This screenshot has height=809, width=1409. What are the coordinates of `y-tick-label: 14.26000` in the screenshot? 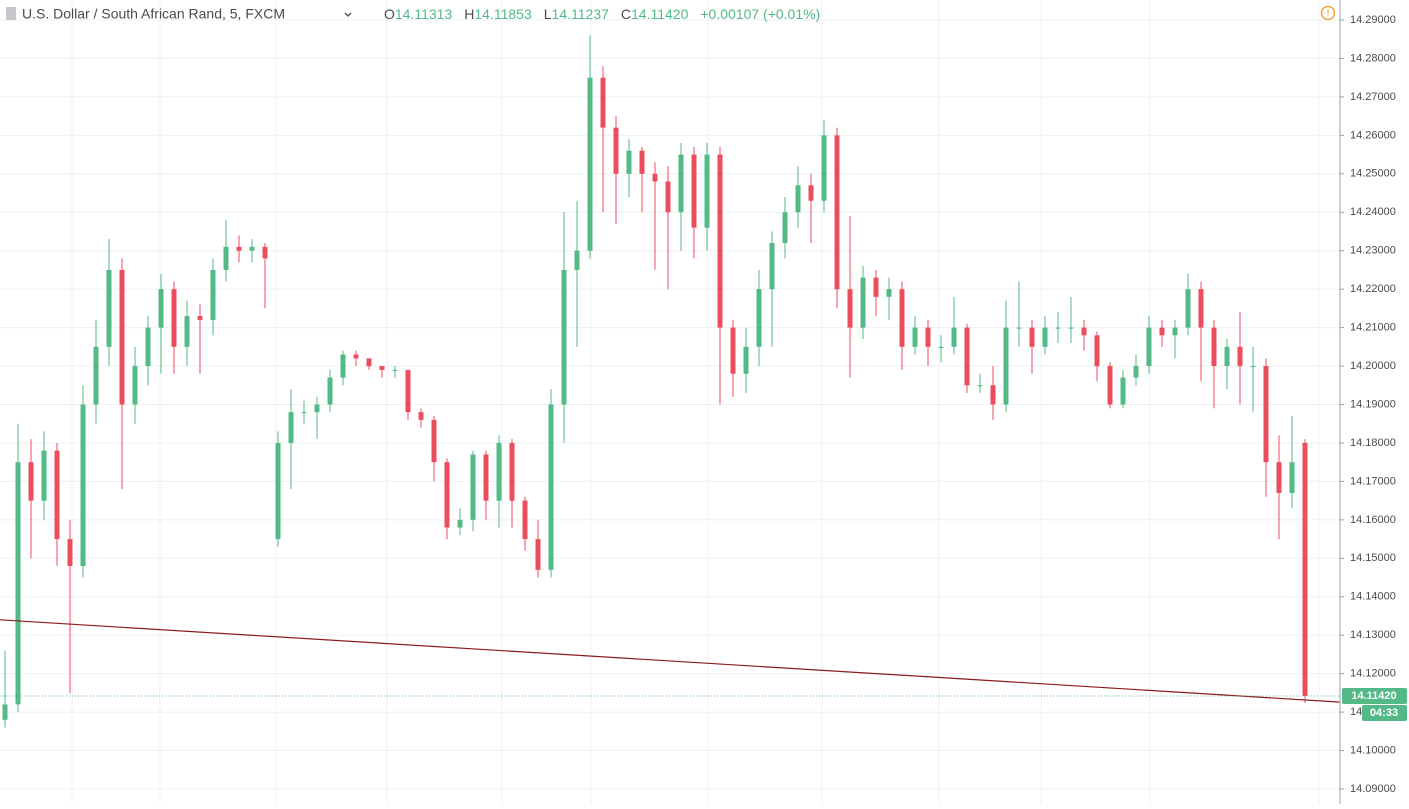 It's located at (1373, 135).